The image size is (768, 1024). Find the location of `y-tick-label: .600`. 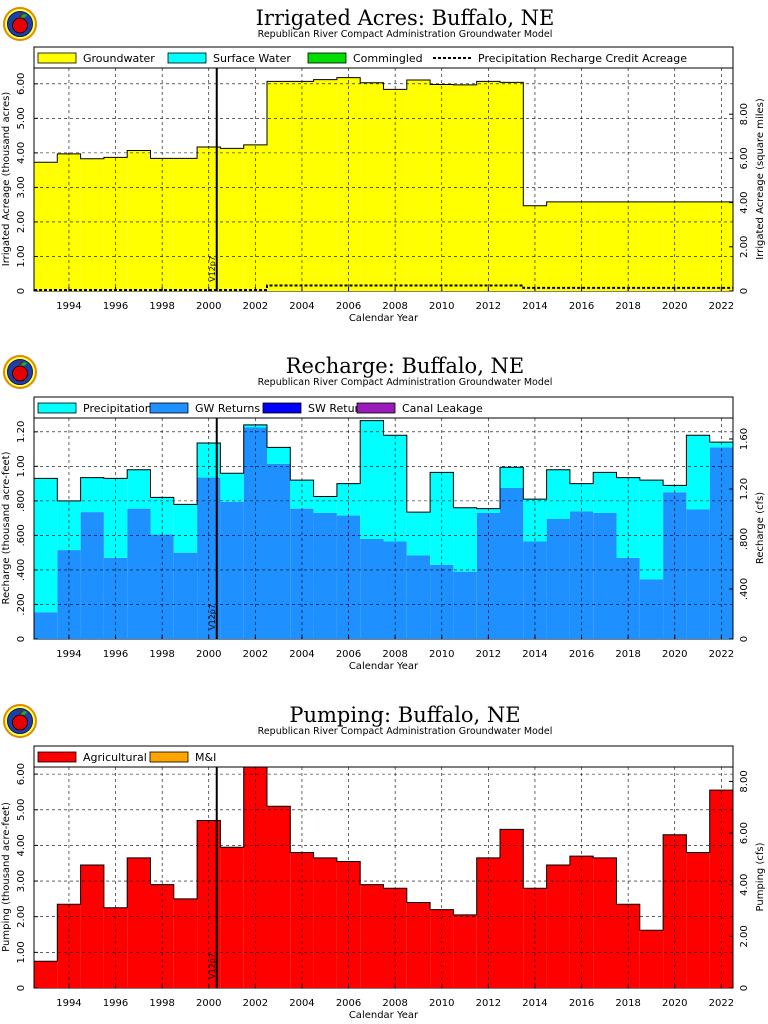

y-tick-label: .600 is located at coordinates (21, 535).